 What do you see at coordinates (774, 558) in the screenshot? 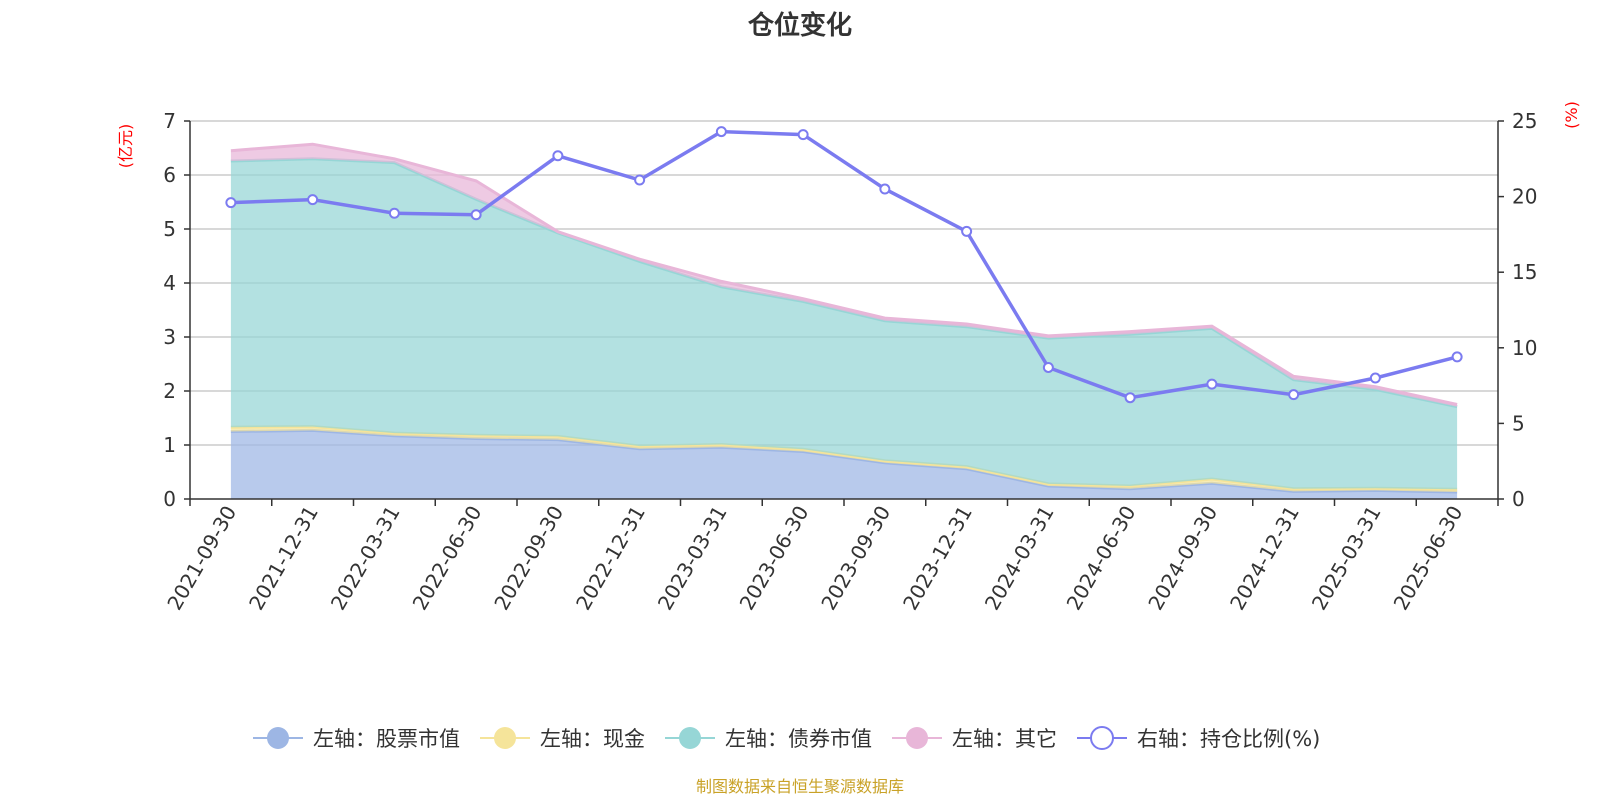
I see `x-tick-label: 2023-06-30` at bounding box center [774, 558].